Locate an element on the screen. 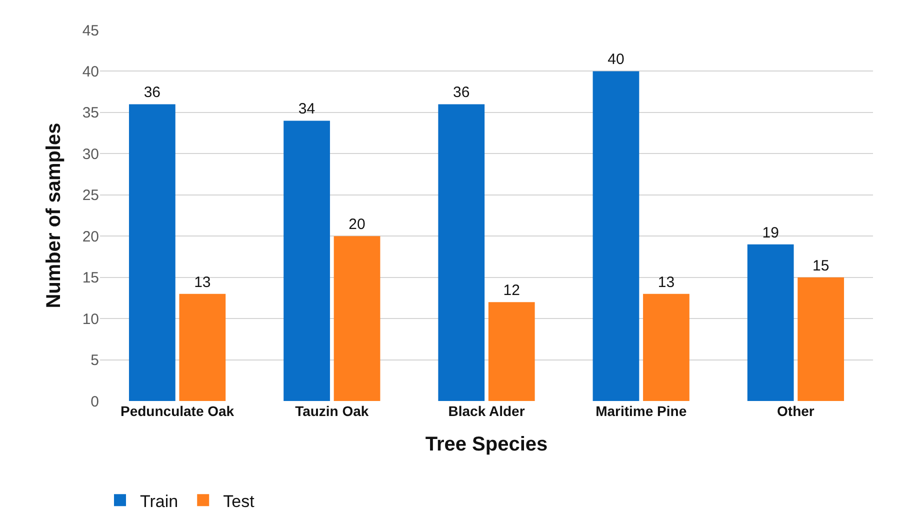 The height and width of the screenshot is (531, 903). y-tick-label: 0 is located at coordinates (94, 401).